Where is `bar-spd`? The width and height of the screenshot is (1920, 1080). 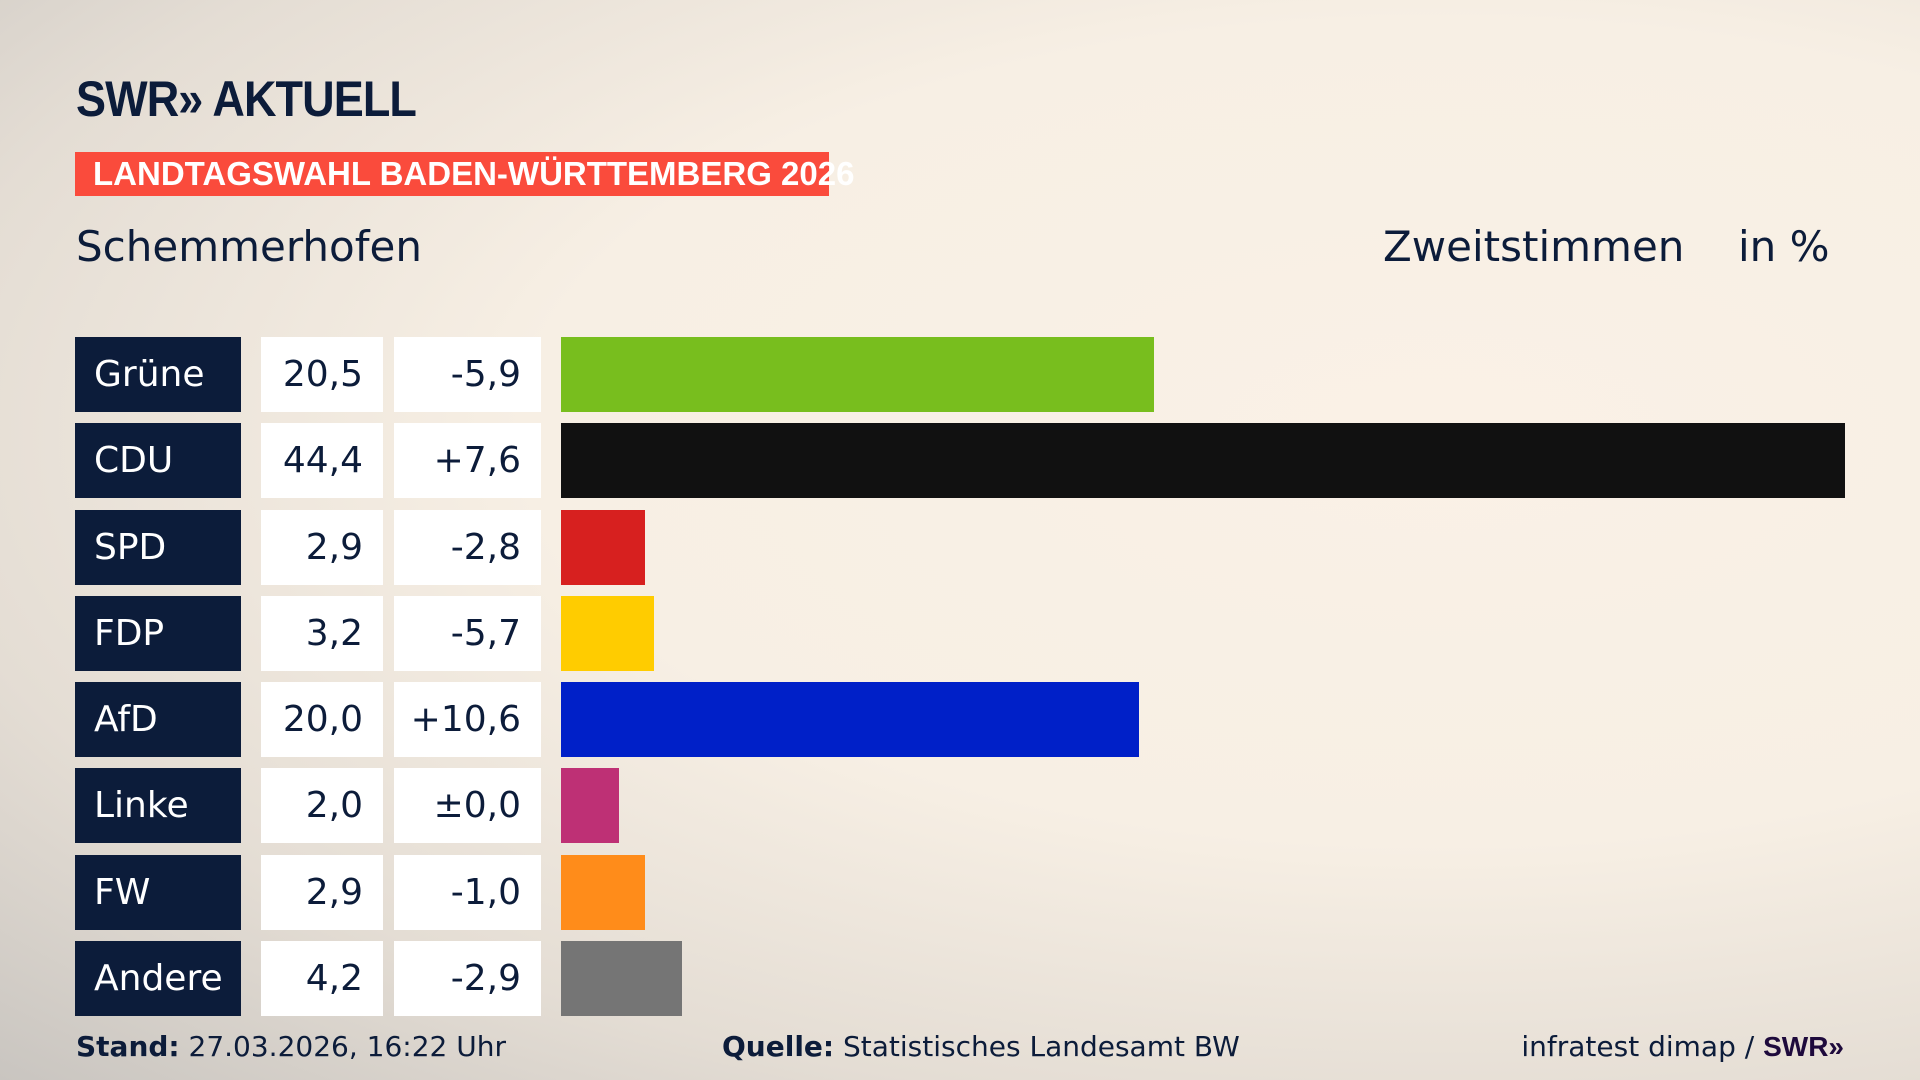 bar-spd is located at coordinates (603, 547).